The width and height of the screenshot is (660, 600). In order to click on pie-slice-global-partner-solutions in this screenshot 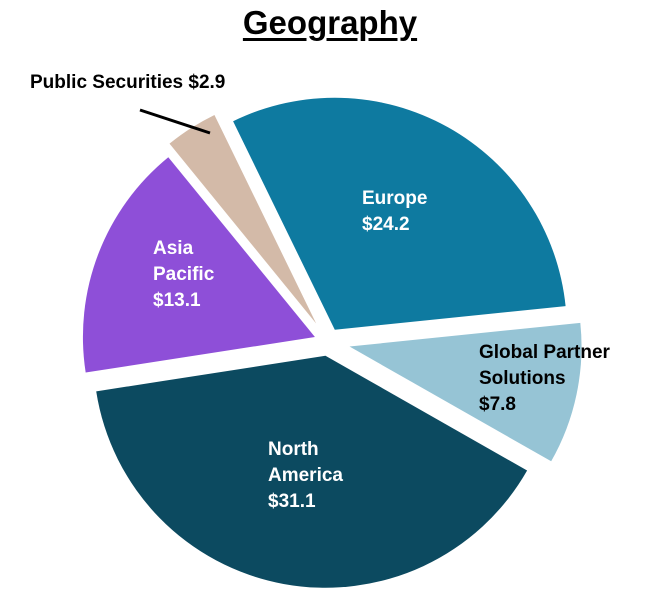, I will do `click(465, 392)`.